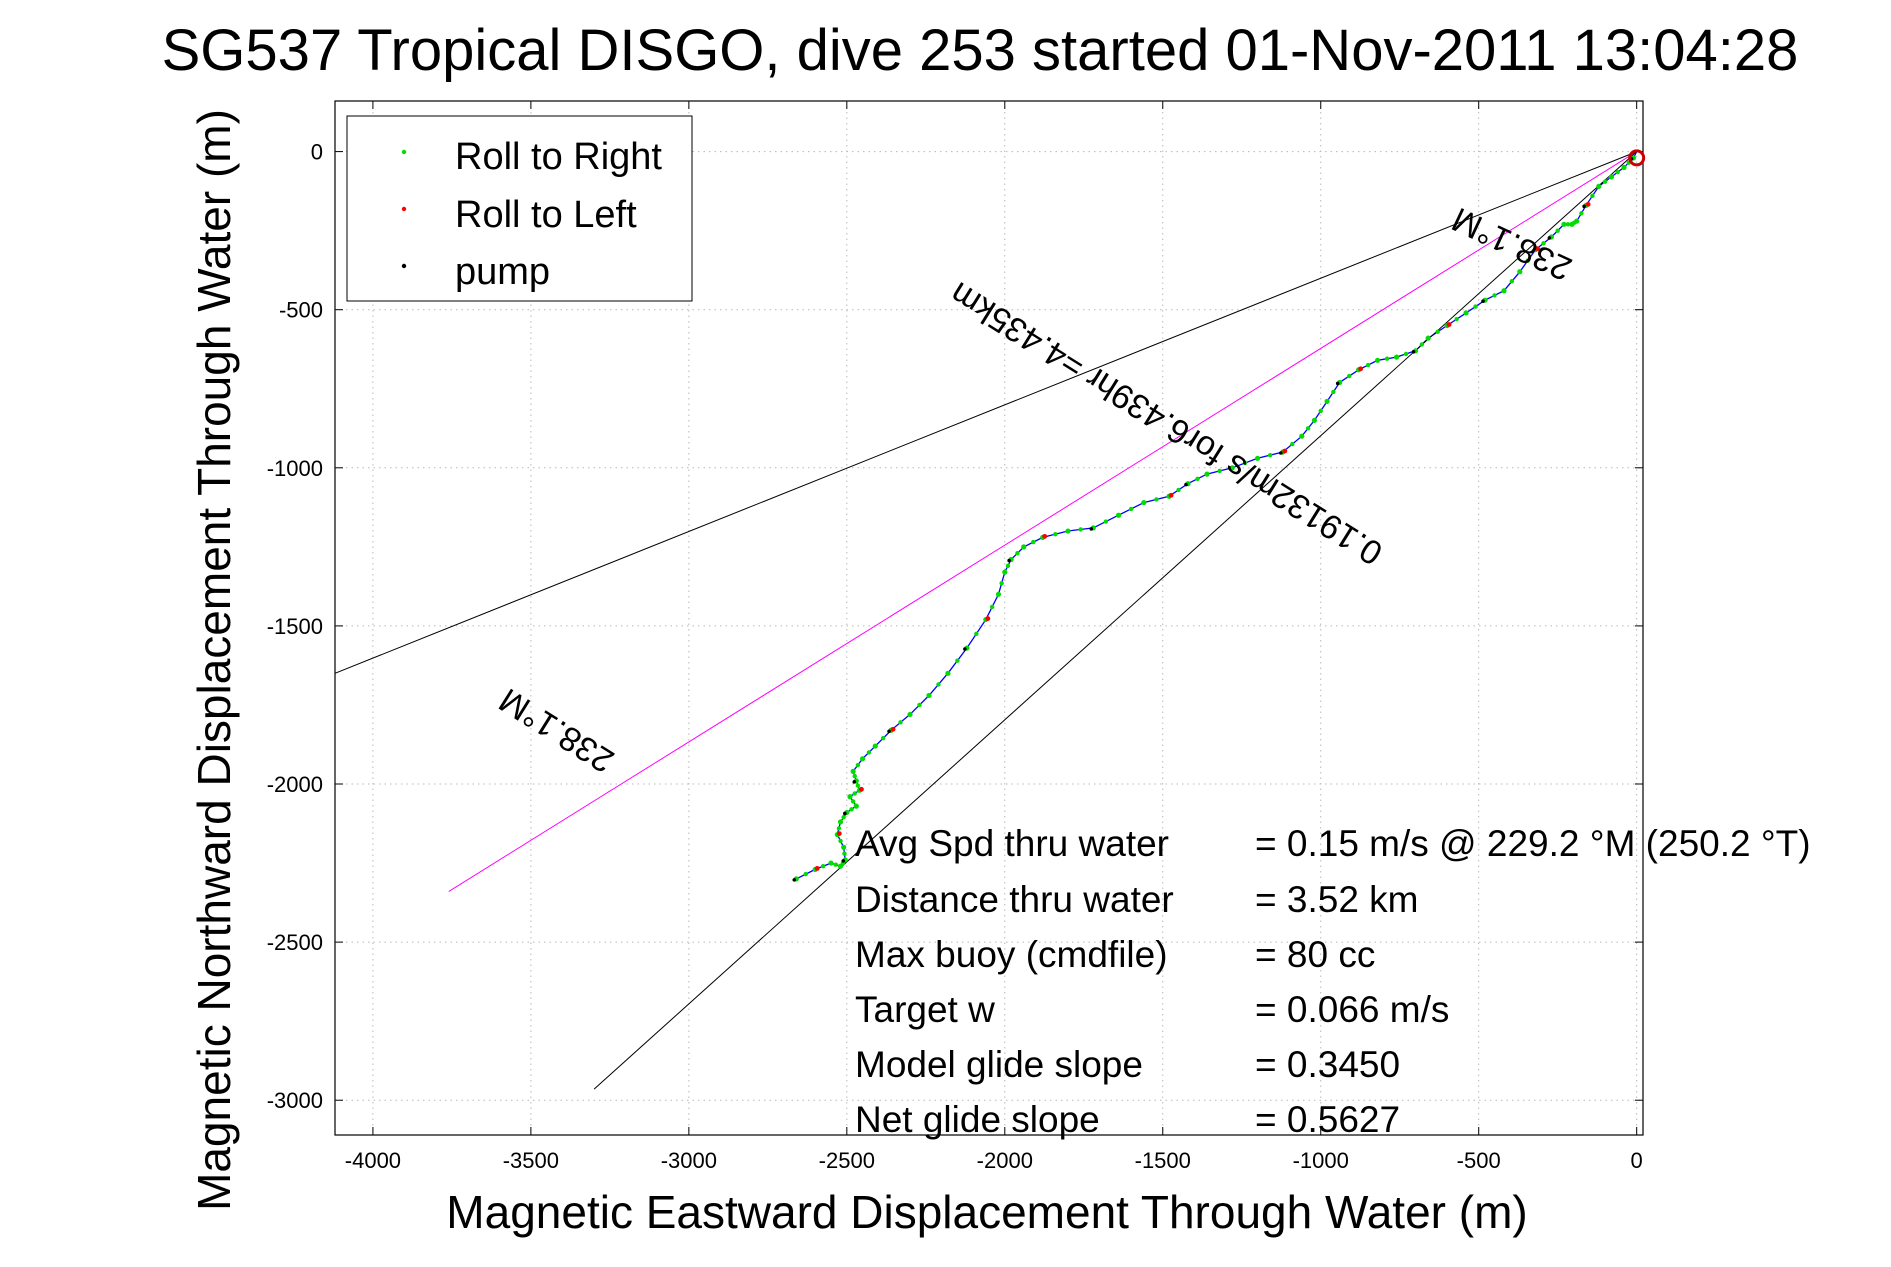 The height and width of the screenshot is (1267, 1891). Describe the element at coordinates (301, 310) in the screenshot. I see `y-tick-label: -500` at that location.